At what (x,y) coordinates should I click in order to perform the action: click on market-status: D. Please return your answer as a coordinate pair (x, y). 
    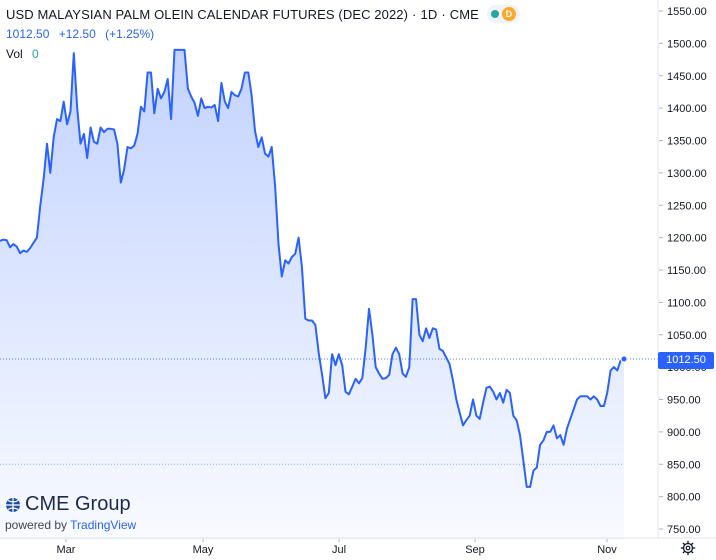
    Looking at the image, I should click on (503, 14).